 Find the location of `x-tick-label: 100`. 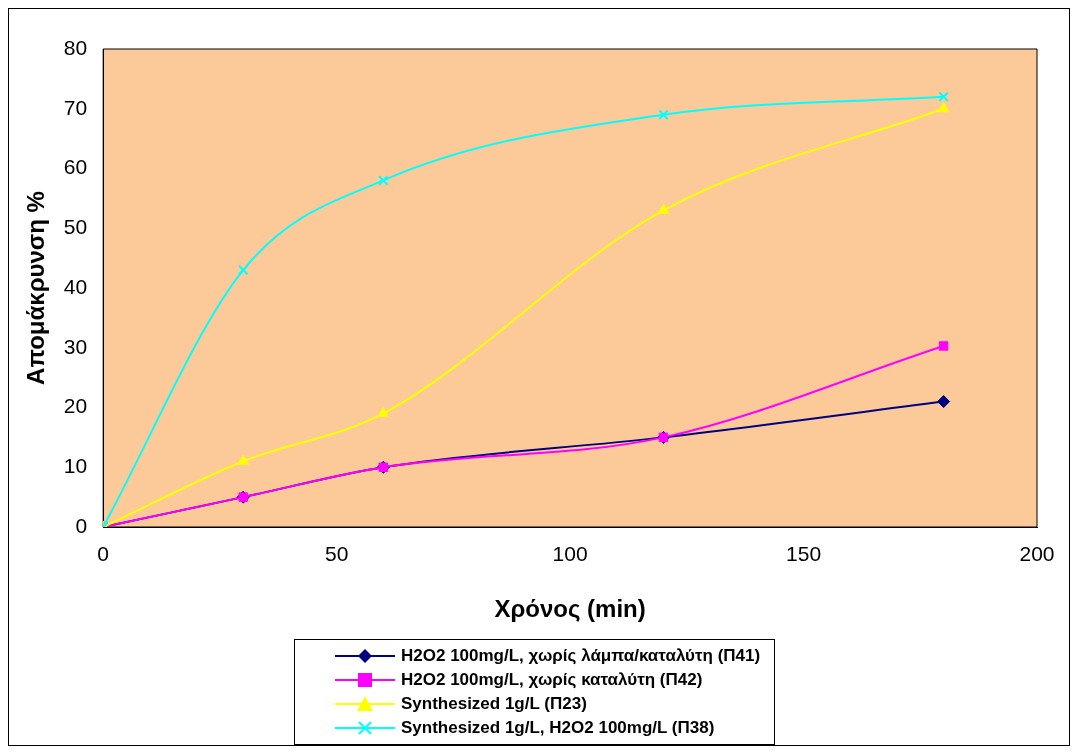

x-tick-label: 100 is located at coordinates (570, 554).